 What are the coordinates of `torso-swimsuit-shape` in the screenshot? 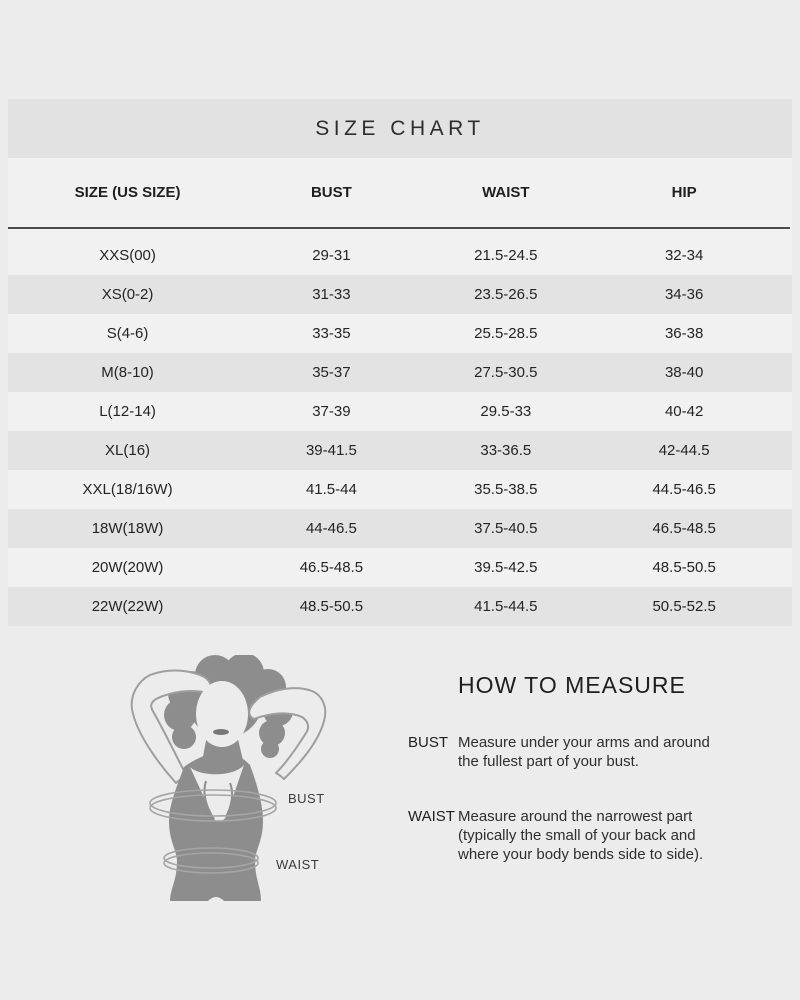 It's located at (216, 825).